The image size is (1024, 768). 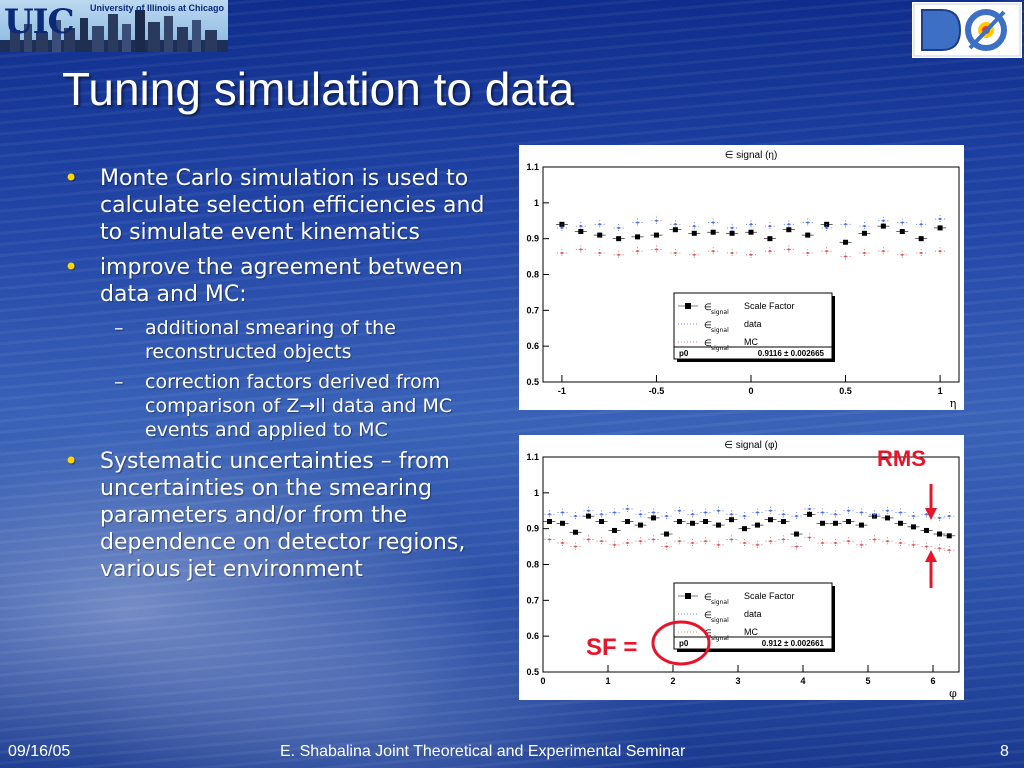 What do you see at coordinates (39, 751) in the screenshot?
I see `footer-date: 09/16/05` at bounding box center [39, 751].